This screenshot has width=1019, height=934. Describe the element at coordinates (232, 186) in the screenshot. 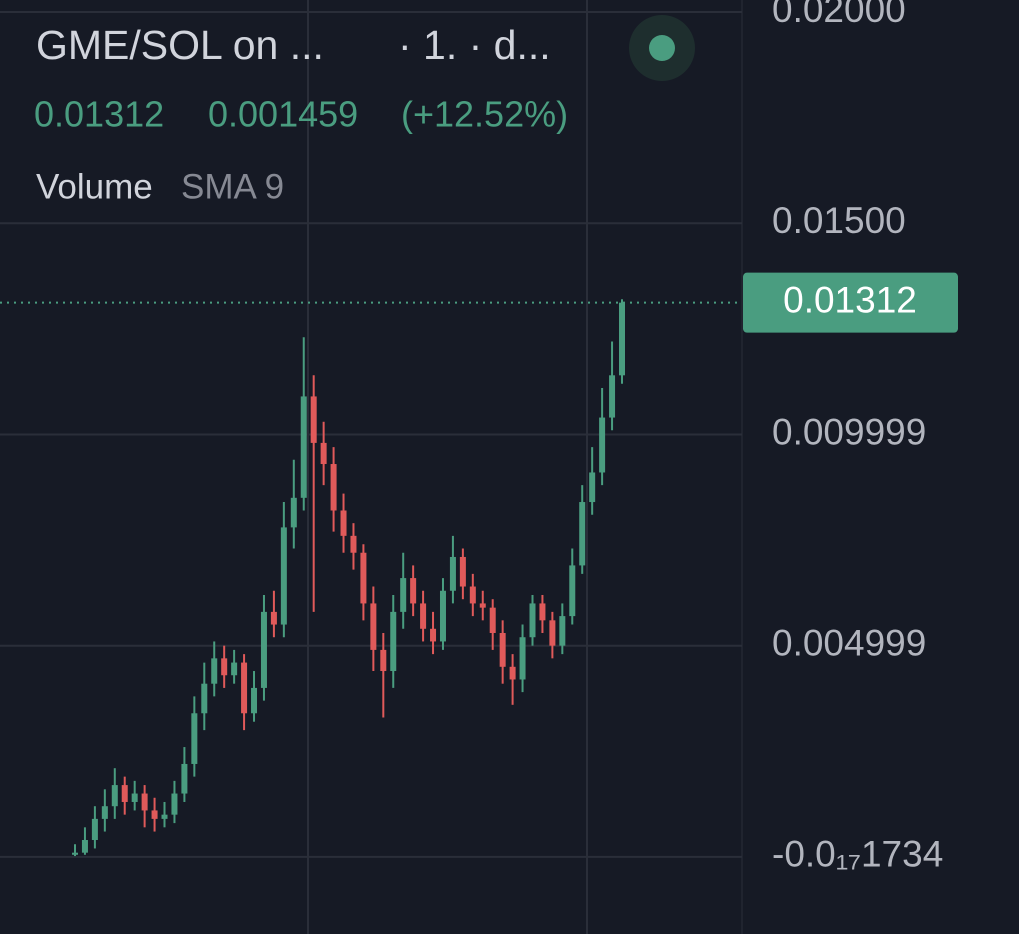

I see `indicator-params: SMA 9` at that location.